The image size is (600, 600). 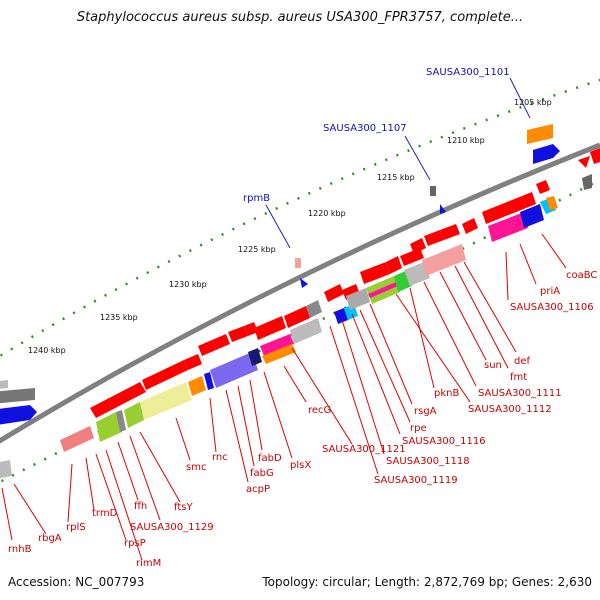 What do you see at coordinates (493, 365) in the screenshot?
I see `gene-label: sun` at bounding box center [493, 365].